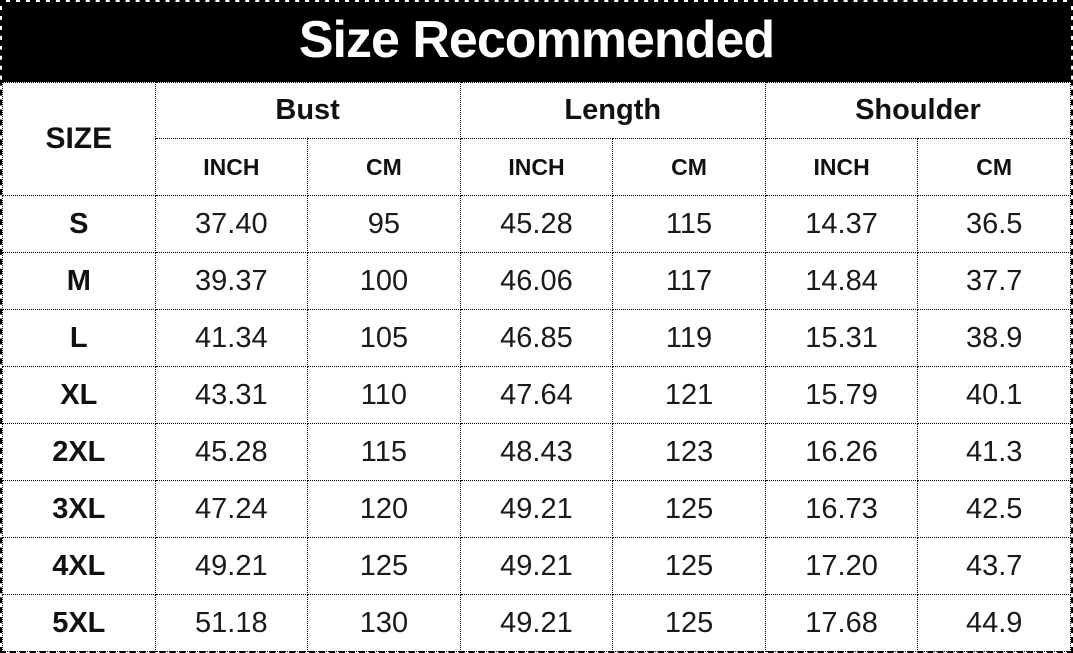  I want to click on cell-shoulder-cm: 37.7, so click(994, 281).